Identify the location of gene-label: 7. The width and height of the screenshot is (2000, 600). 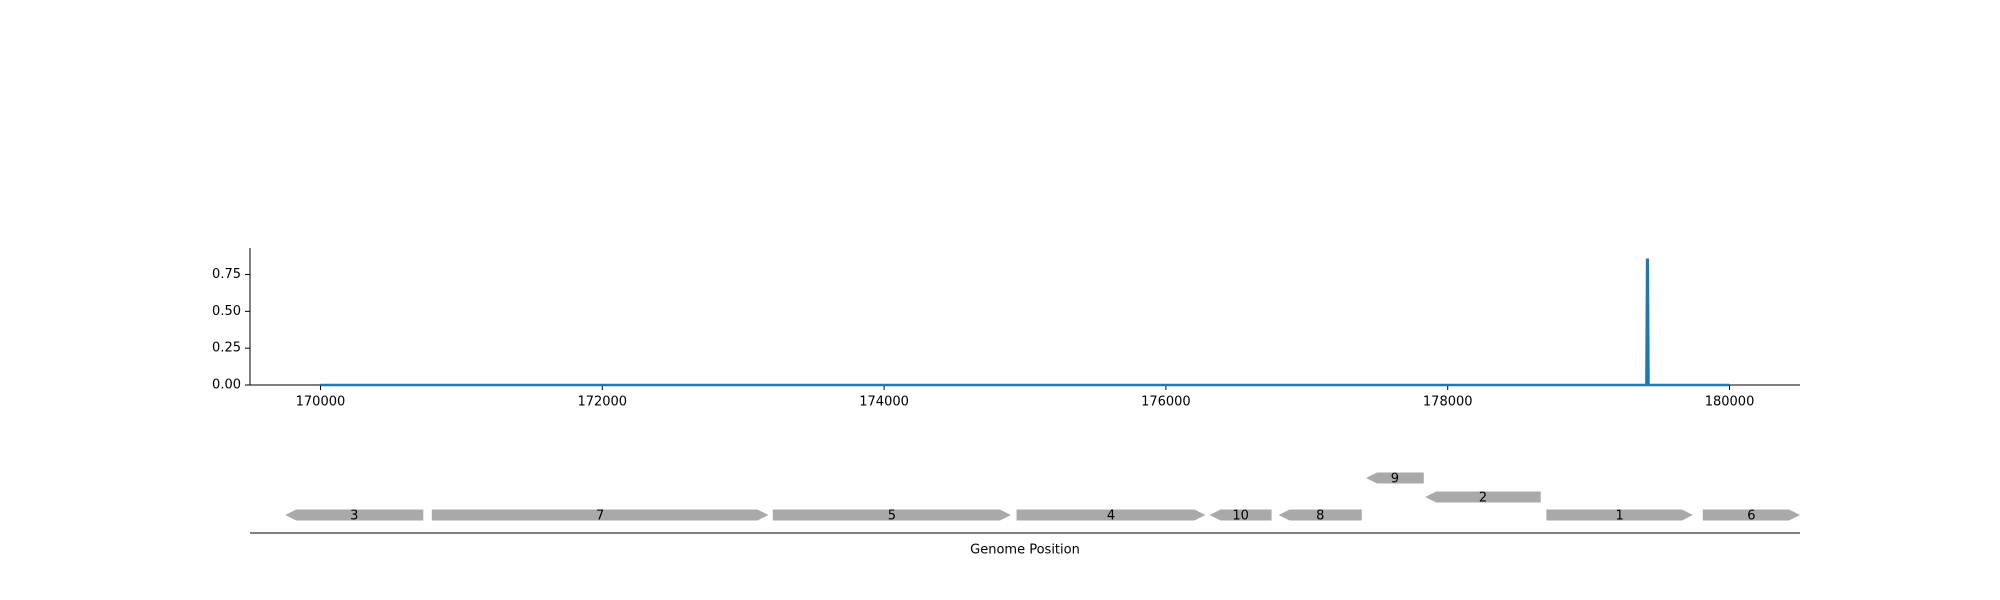
(600, 516).